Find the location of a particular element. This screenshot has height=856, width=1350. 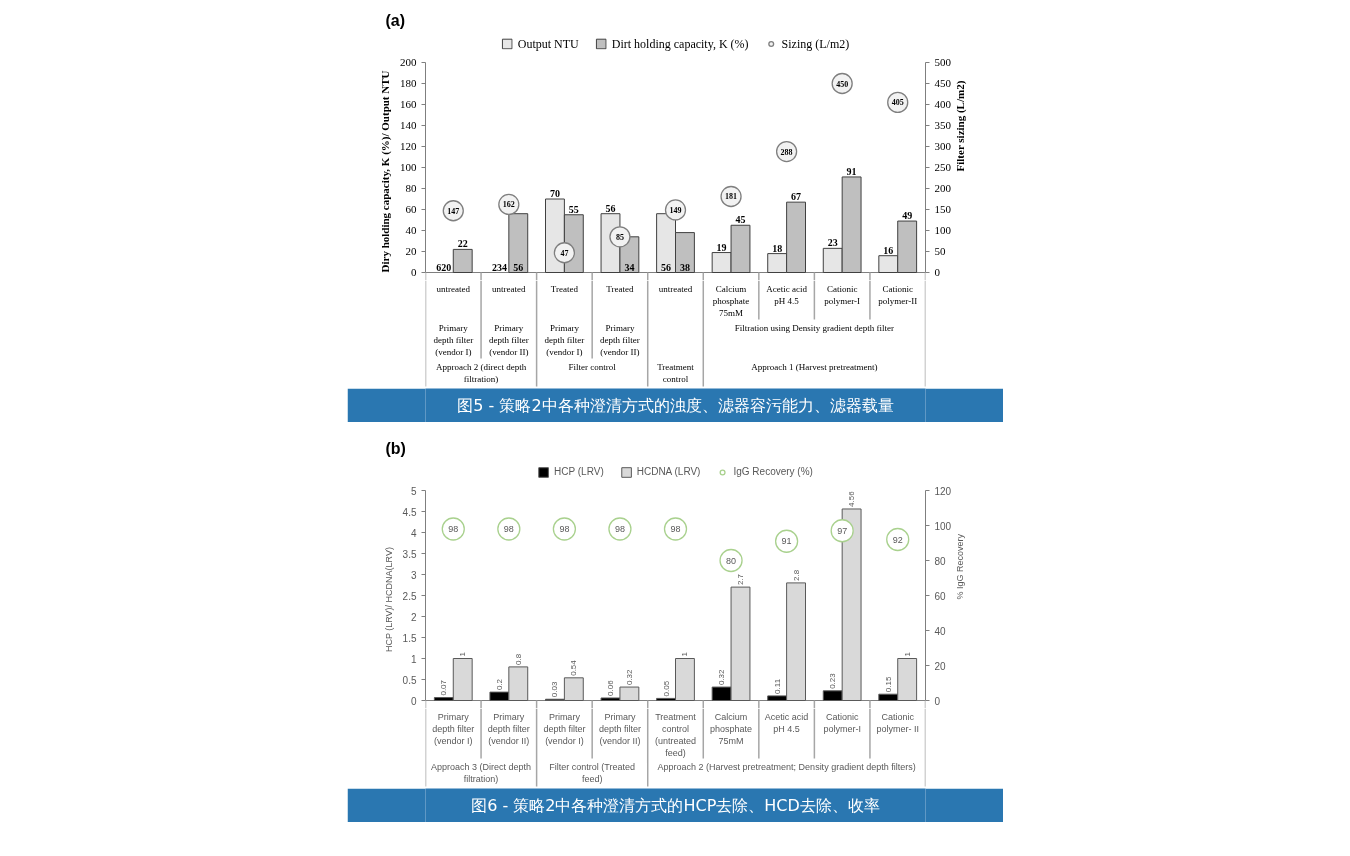

data-label: 0.32 is located at coordinates (722, 677).